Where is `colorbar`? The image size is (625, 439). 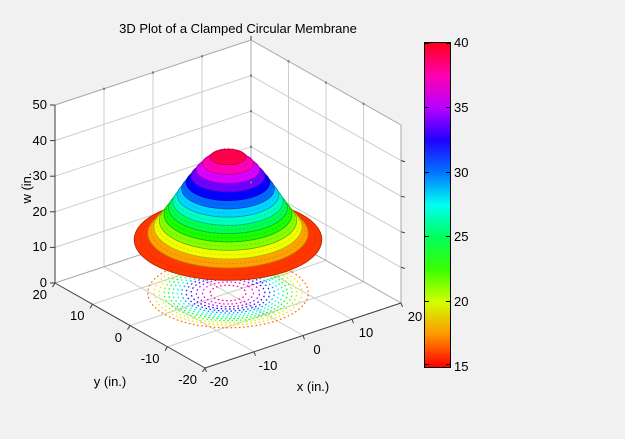
colorbar is located at coordinates (437, 205).